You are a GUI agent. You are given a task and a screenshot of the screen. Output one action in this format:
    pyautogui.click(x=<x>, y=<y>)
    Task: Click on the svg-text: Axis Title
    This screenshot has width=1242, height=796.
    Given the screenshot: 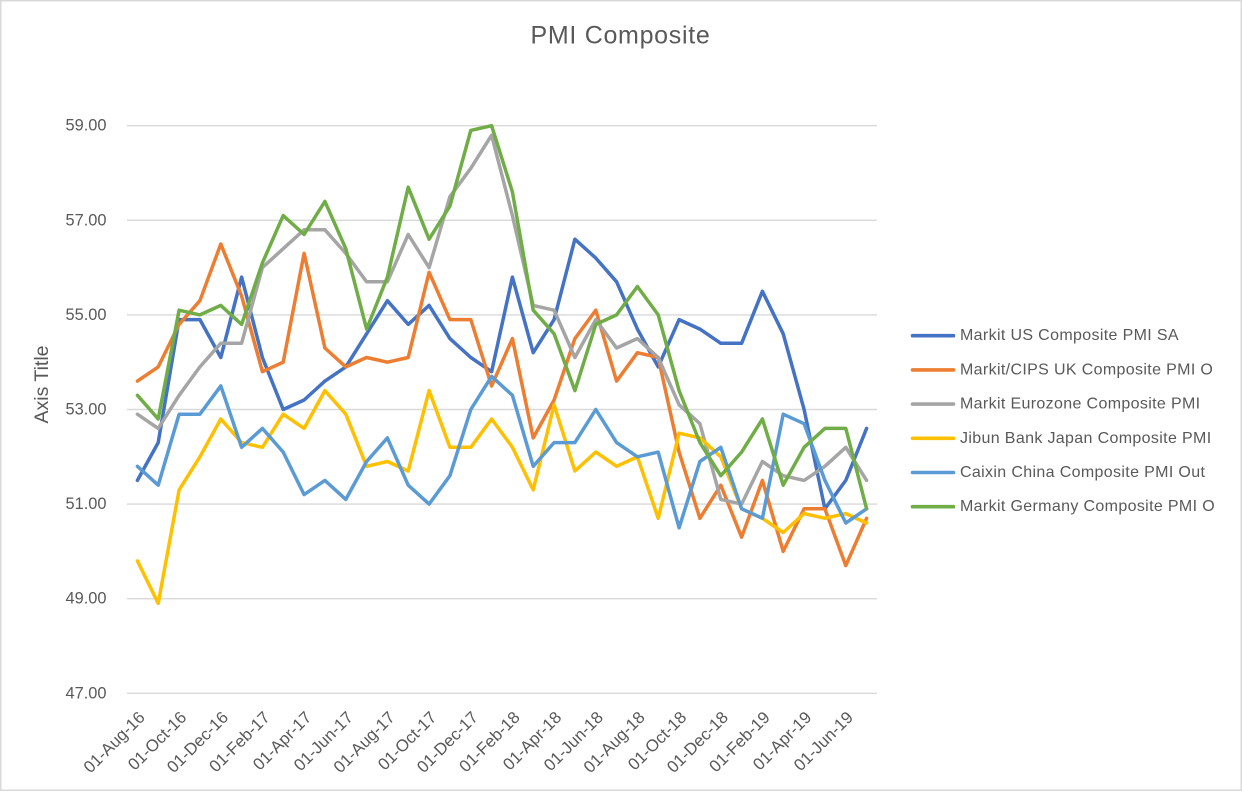 What is the action you would take?
    pyautogui.click(x=42, y=384)
    